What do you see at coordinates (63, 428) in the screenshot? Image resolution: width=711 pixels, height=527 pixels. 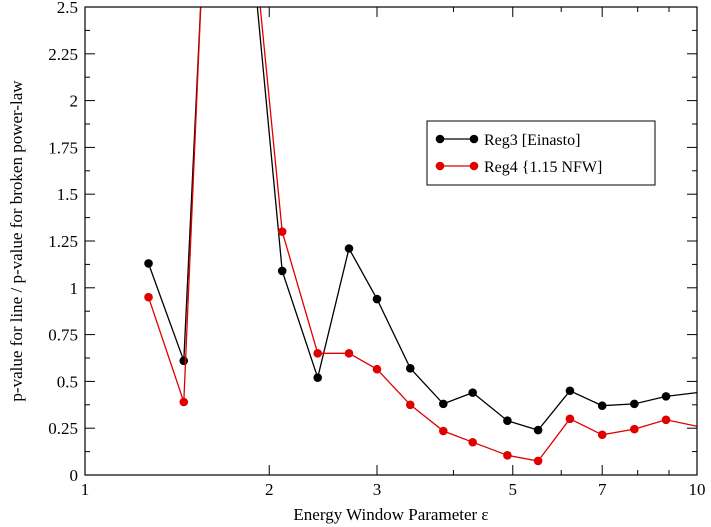 I see `y-tick-label: 0.25` at bounding box center [63, 428].